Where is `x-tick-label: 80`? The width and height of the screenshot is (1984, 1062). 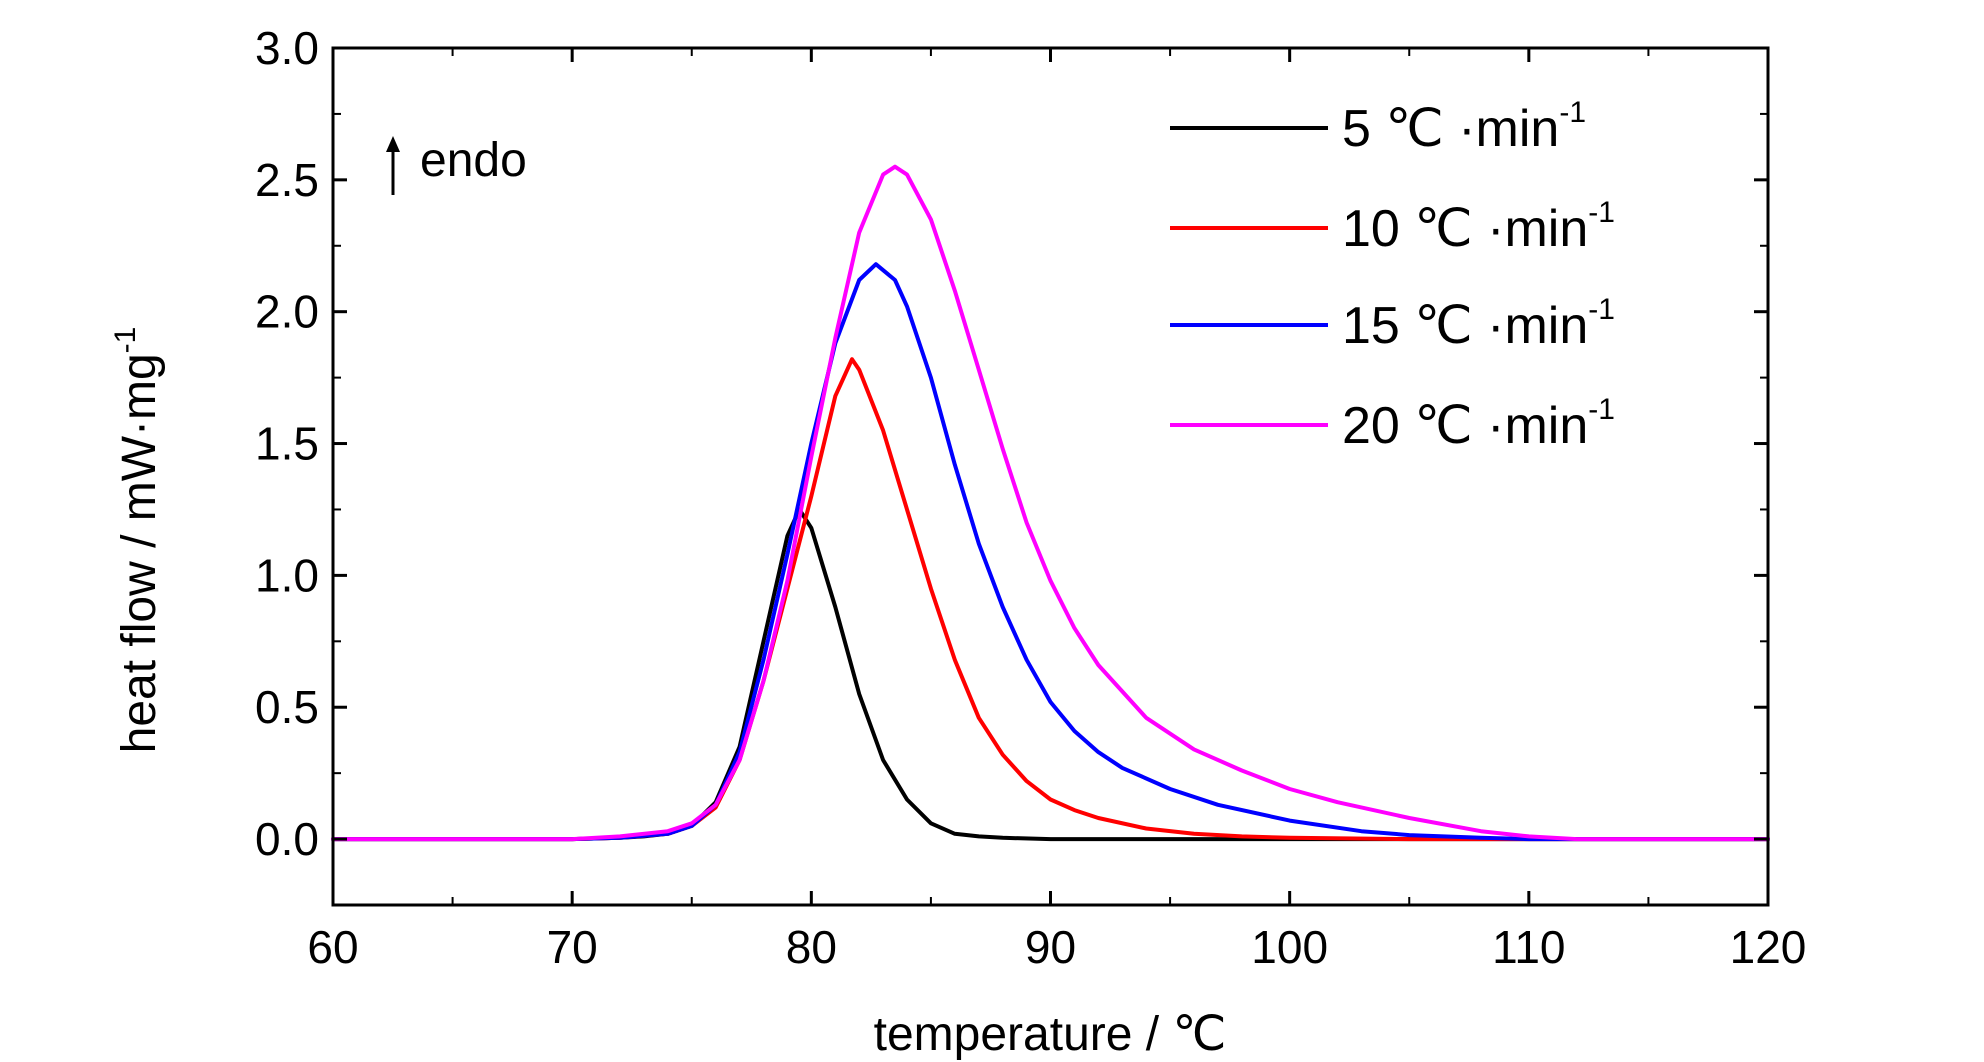 x-tick-label: 80 is located at coordinates (811, 947).